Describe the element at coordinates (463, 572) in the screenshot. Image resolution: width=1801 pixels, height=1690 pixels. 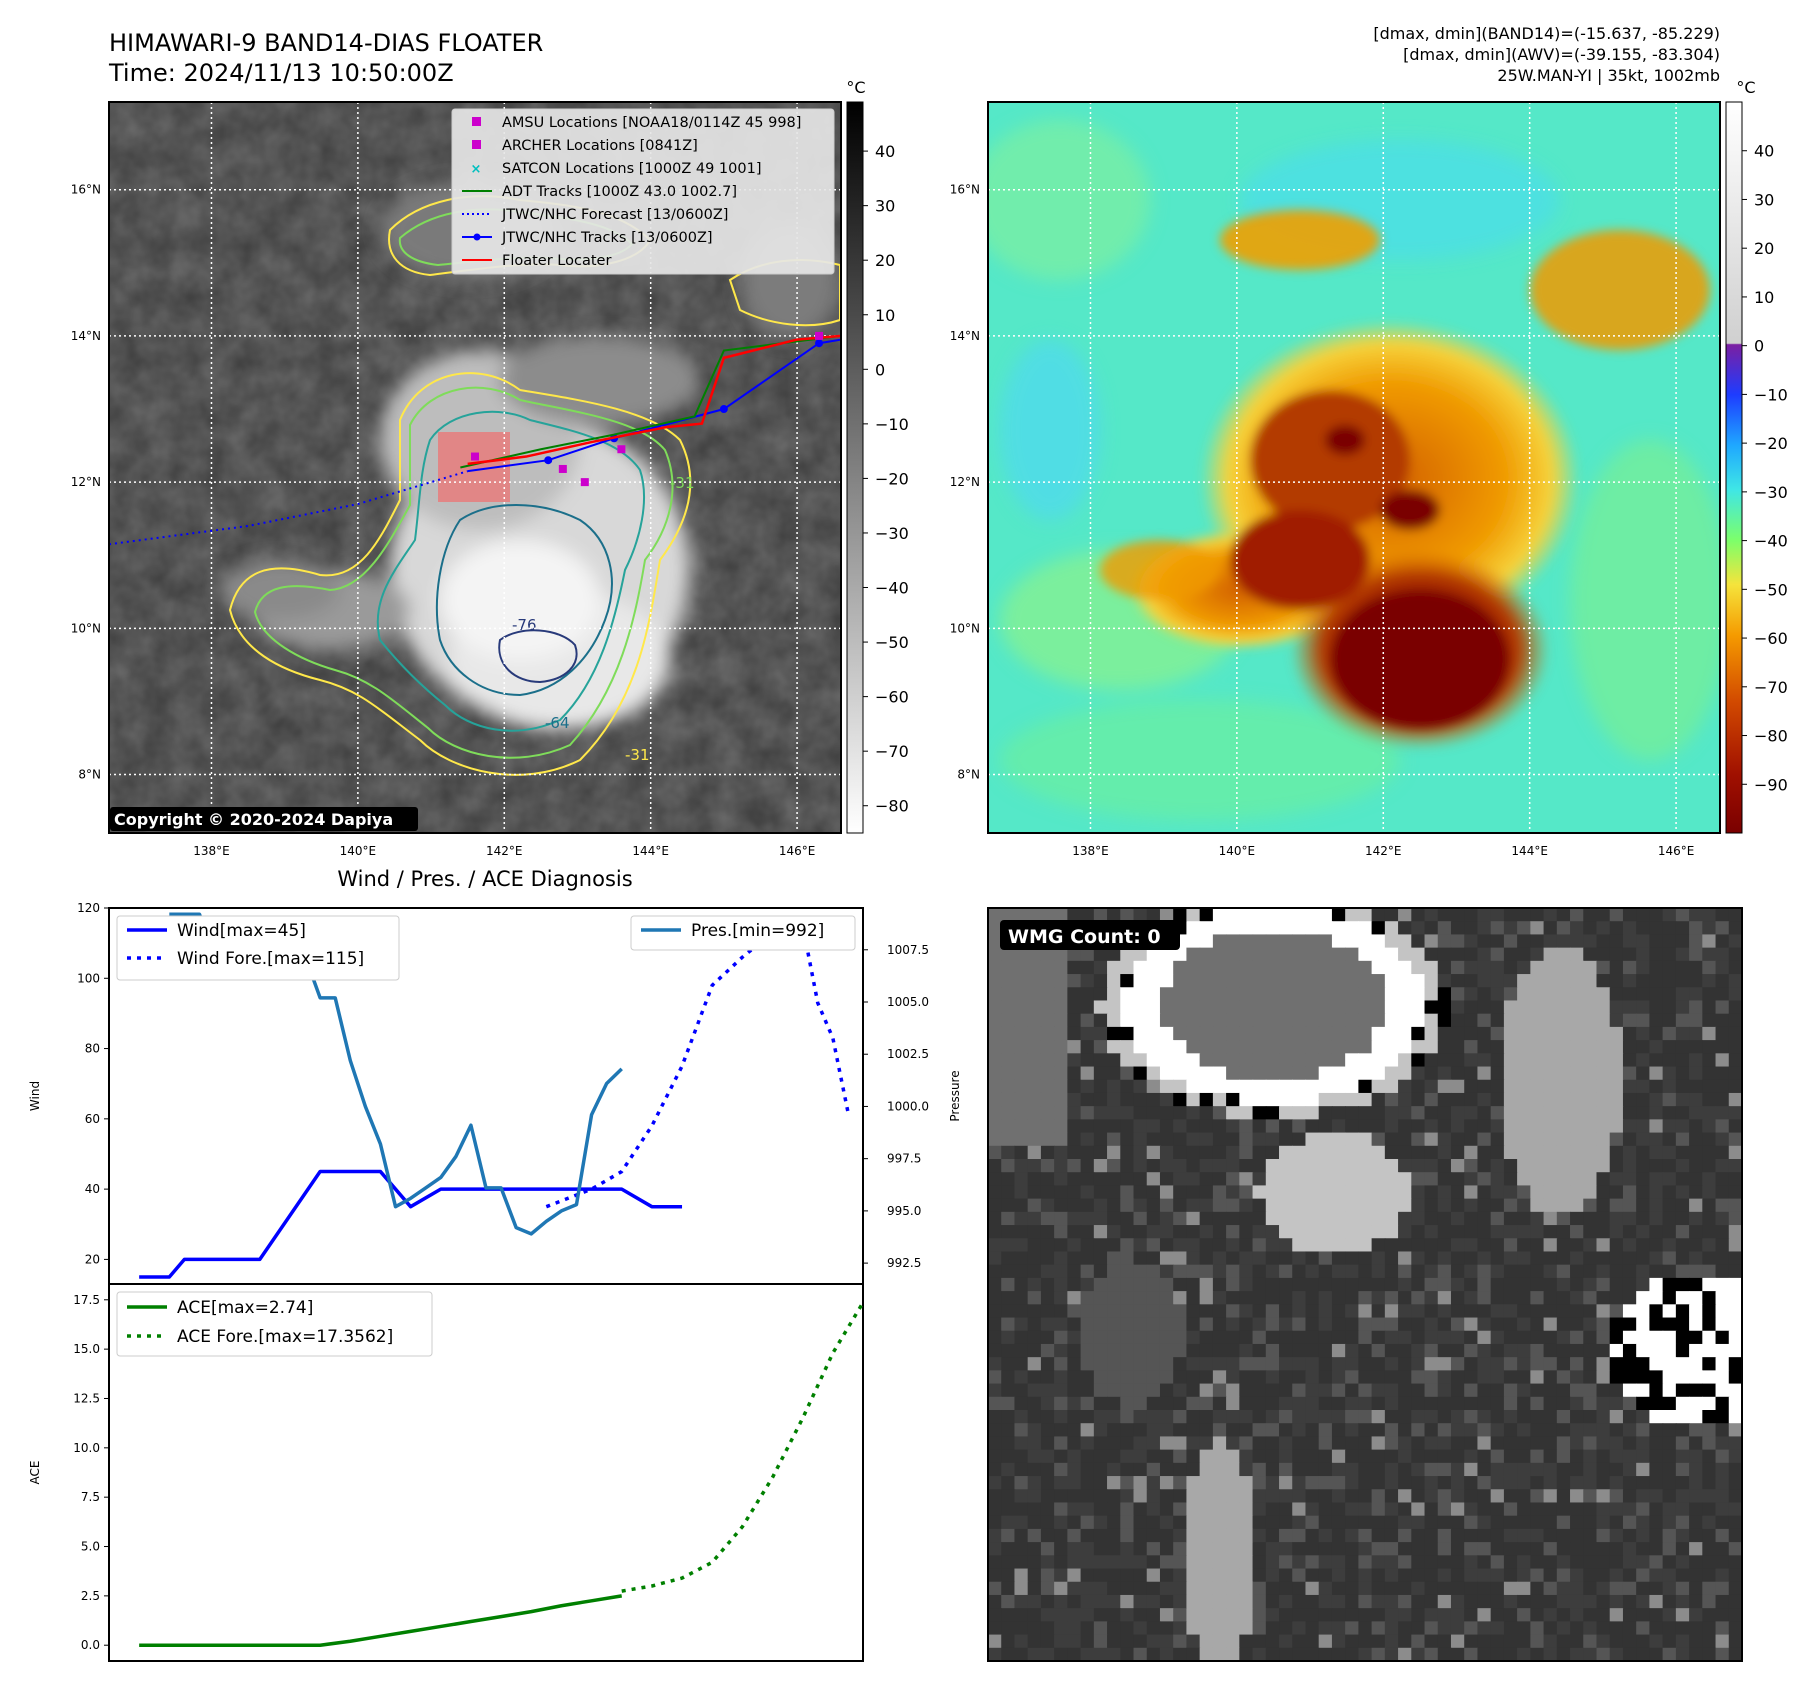
I see `contour-green` at that location.